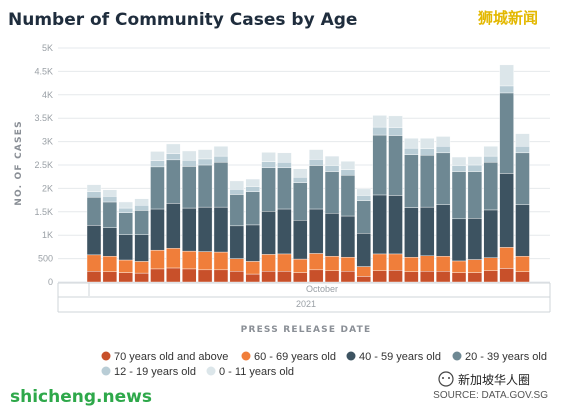  I want to click on legend-label: 0 - 11 years old, so click(256, 372).